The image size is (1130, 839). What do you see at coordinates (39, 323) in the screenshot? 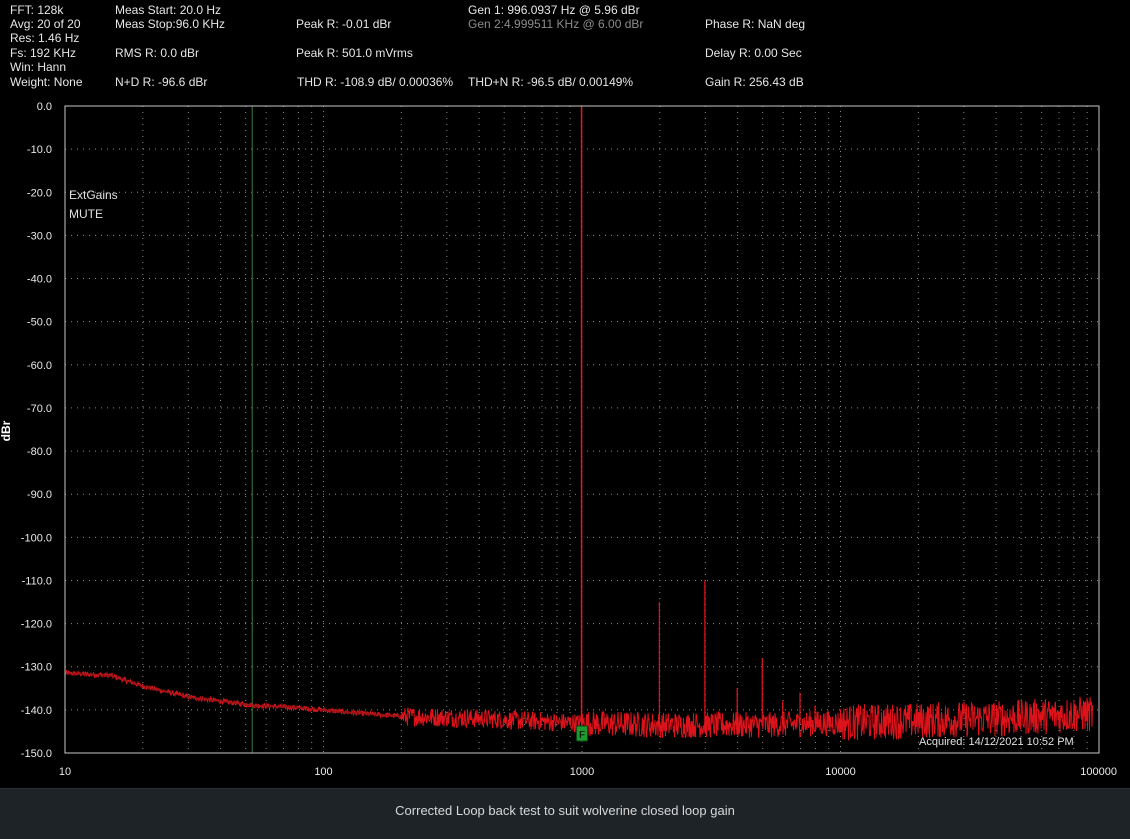
I see `y-tick-label: -50.0` at bounding box center [39, 323].